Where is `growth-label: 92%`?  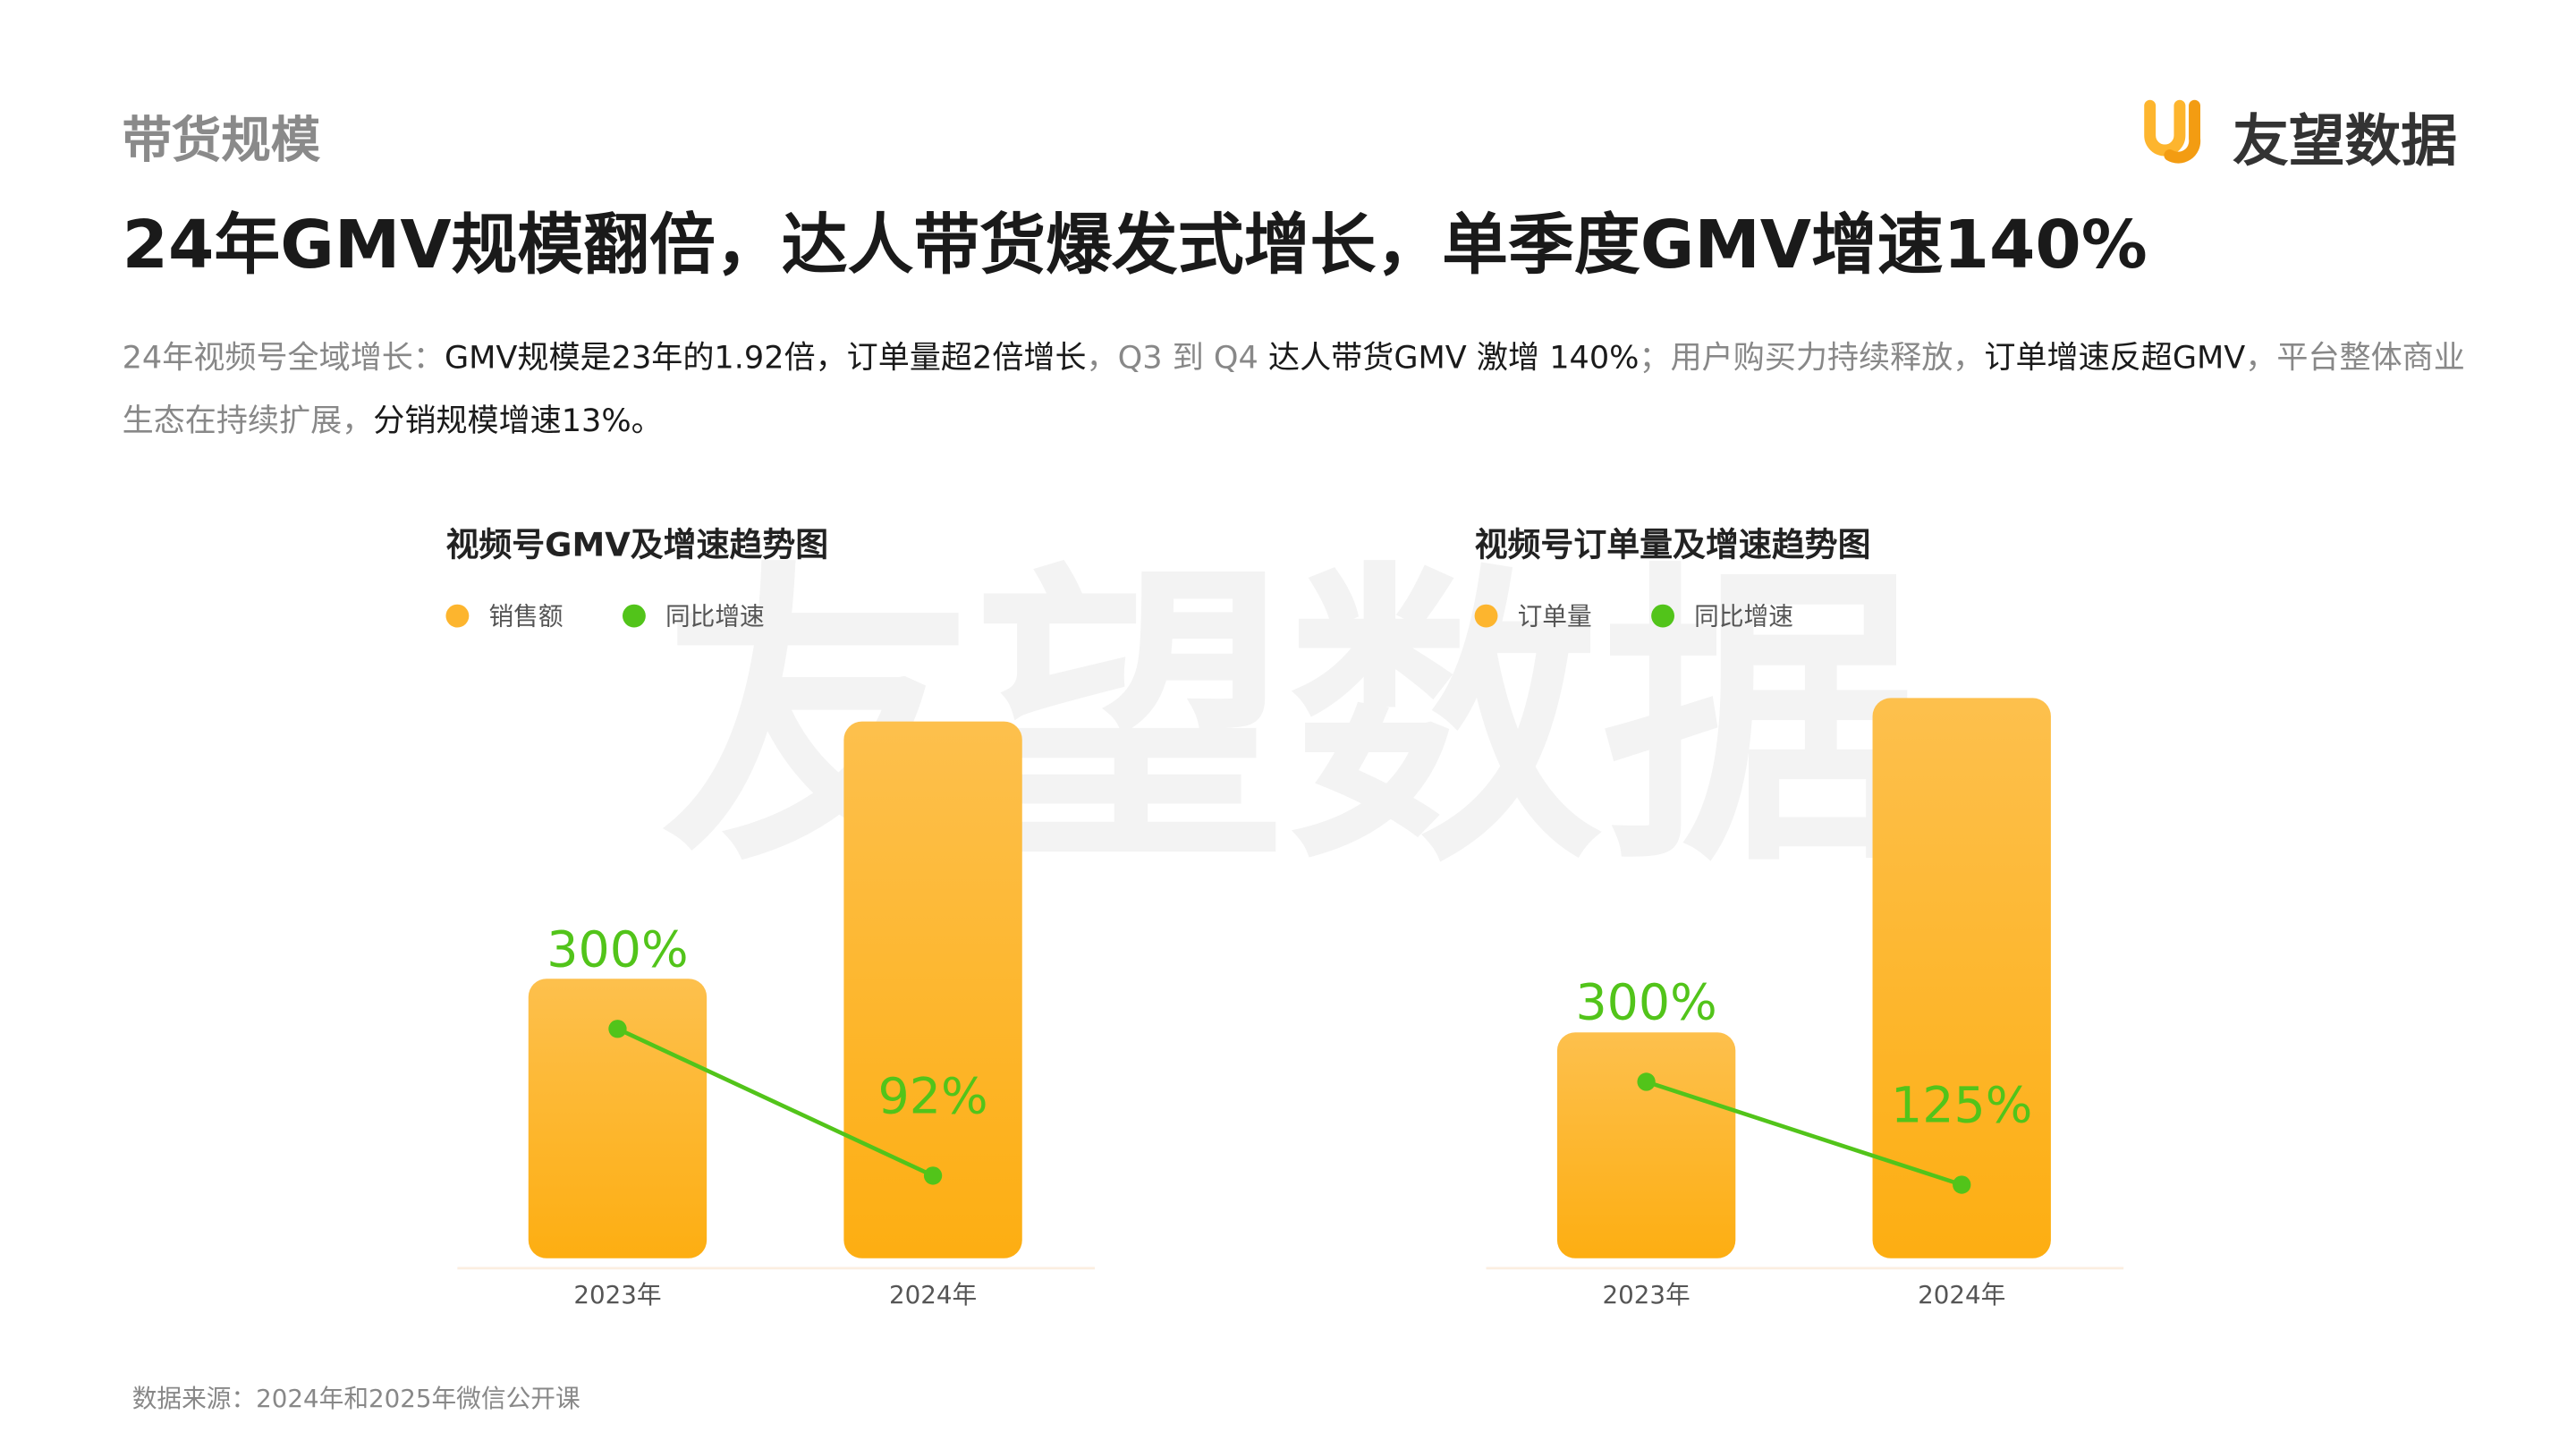
growth-label: 92% is located at coordinates (933, 1097).